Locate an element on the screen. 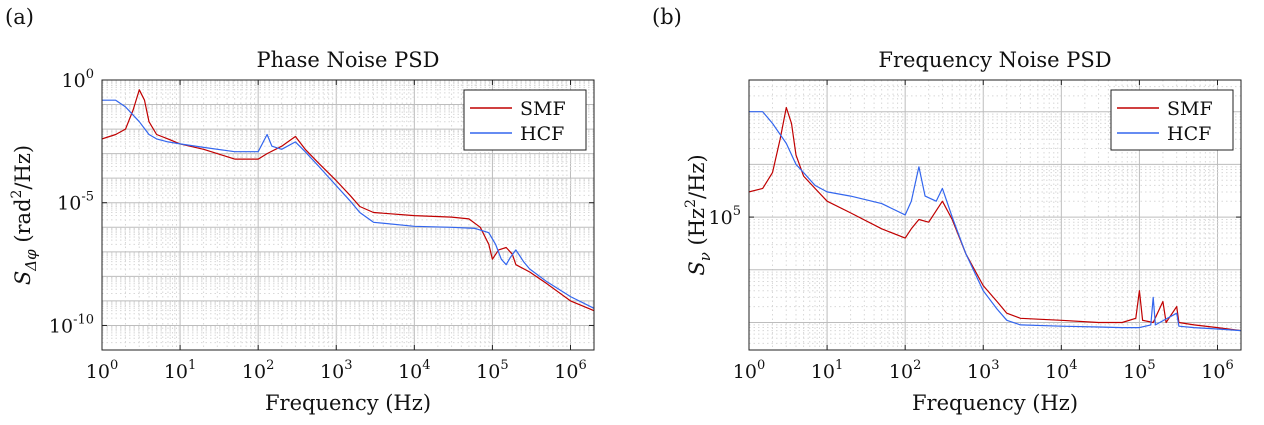 The width and height of the screenshot is (1264, 425). y-axis-label: SΔφ (rad2/Hz) is located at coordinates (24, 215).